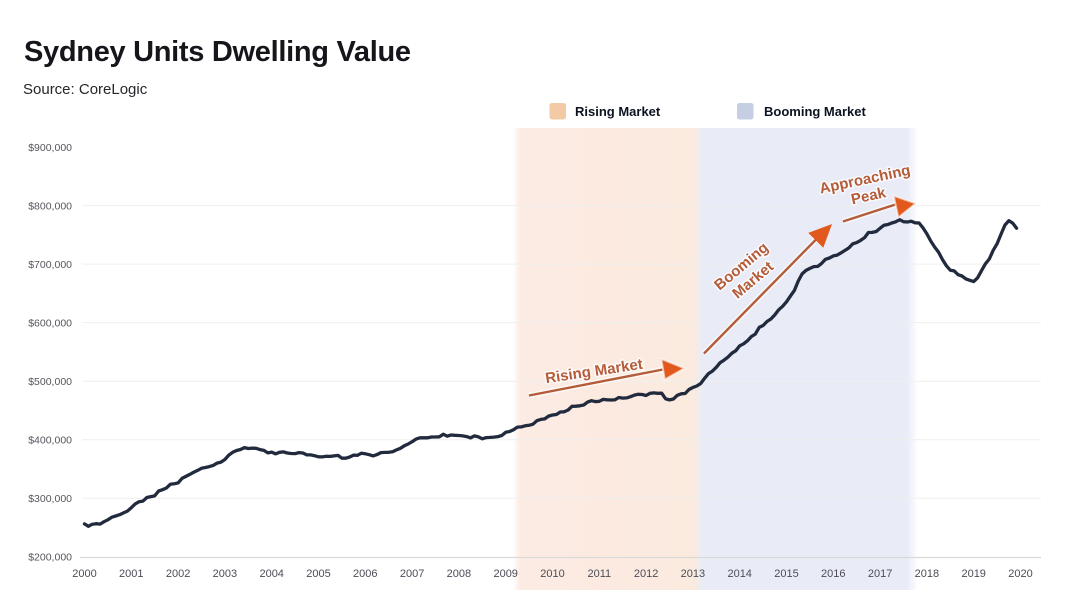 This screenshot has width=1080, height=613. Describe the element at coordinates (1020, 574) in the screenshot. I see `svg-text: 2020` at that location.